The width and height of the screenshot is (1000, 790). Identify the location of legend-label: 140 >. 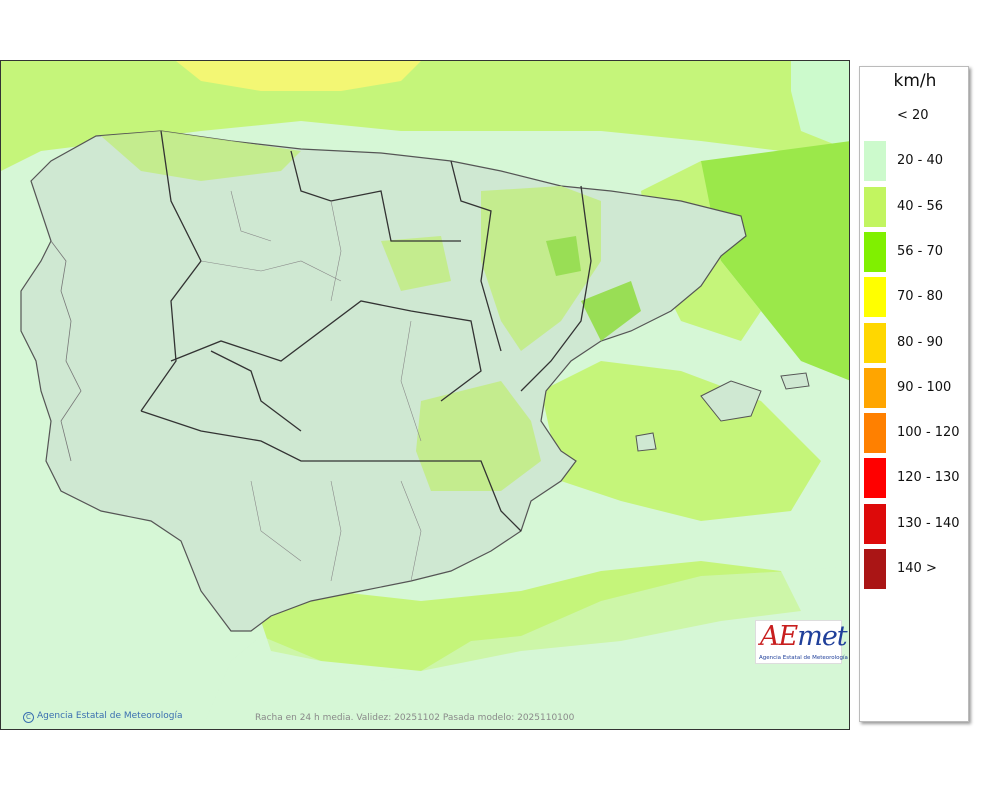
(917, 568).